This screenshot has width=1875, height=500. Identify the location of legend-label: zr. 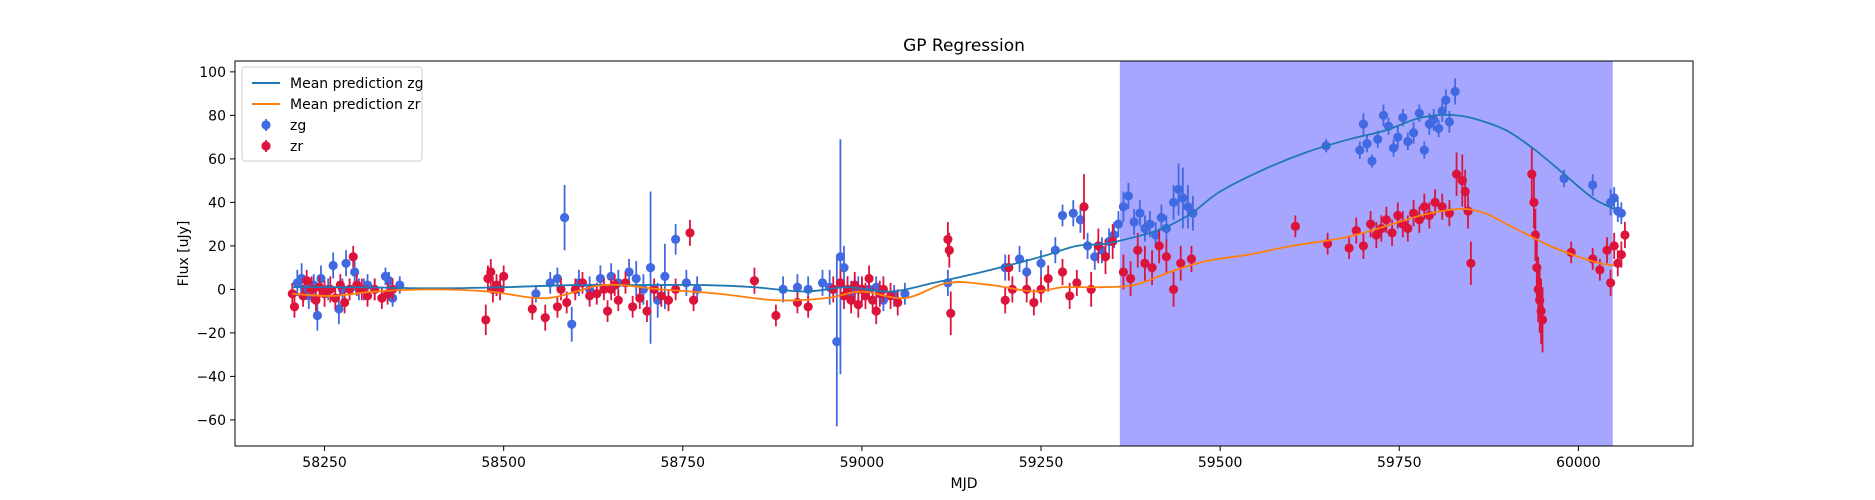
(296, 147).